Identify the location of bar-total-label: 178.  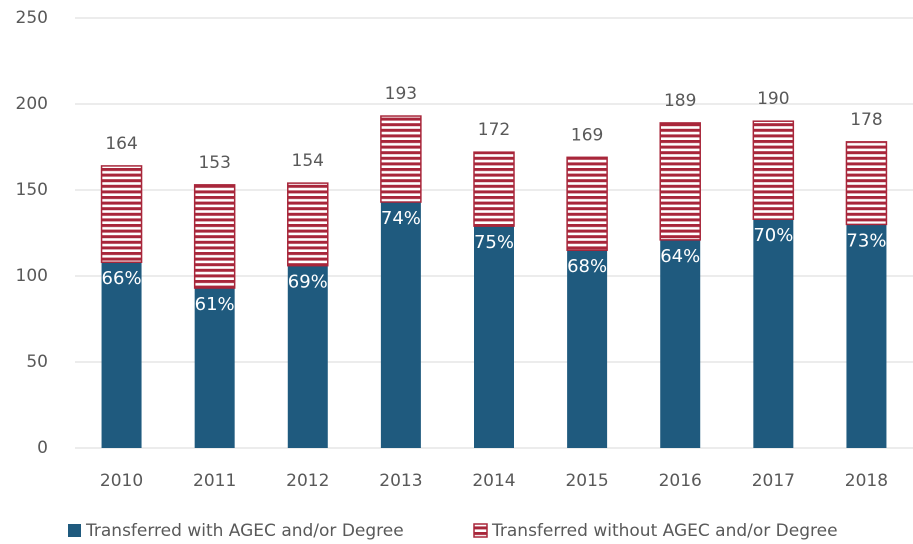
(866, 120).